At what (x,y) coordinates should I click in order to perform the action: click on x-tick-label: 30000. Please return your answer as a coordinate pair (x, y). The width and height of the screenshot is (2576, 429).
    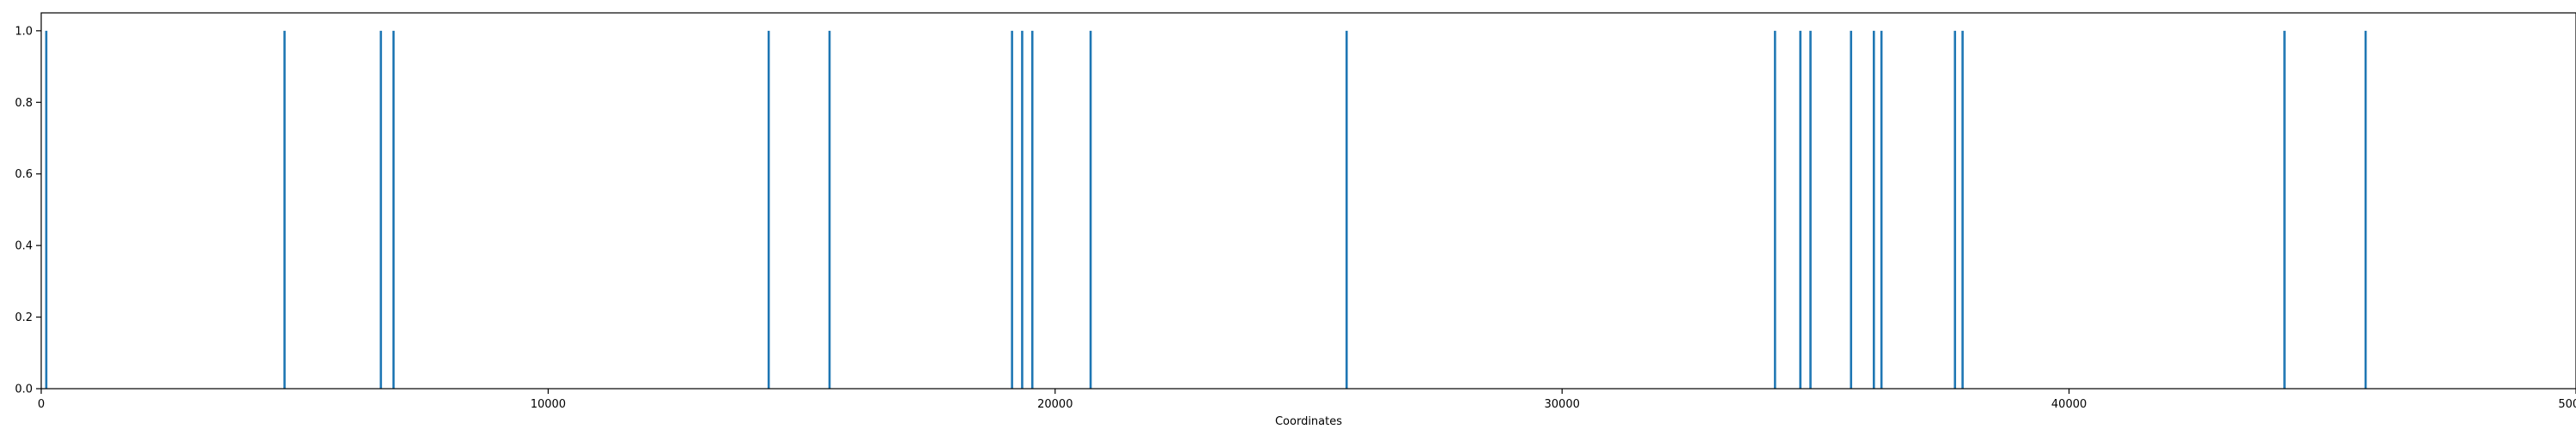
    Looking at the image, I should click on (1562, 404).